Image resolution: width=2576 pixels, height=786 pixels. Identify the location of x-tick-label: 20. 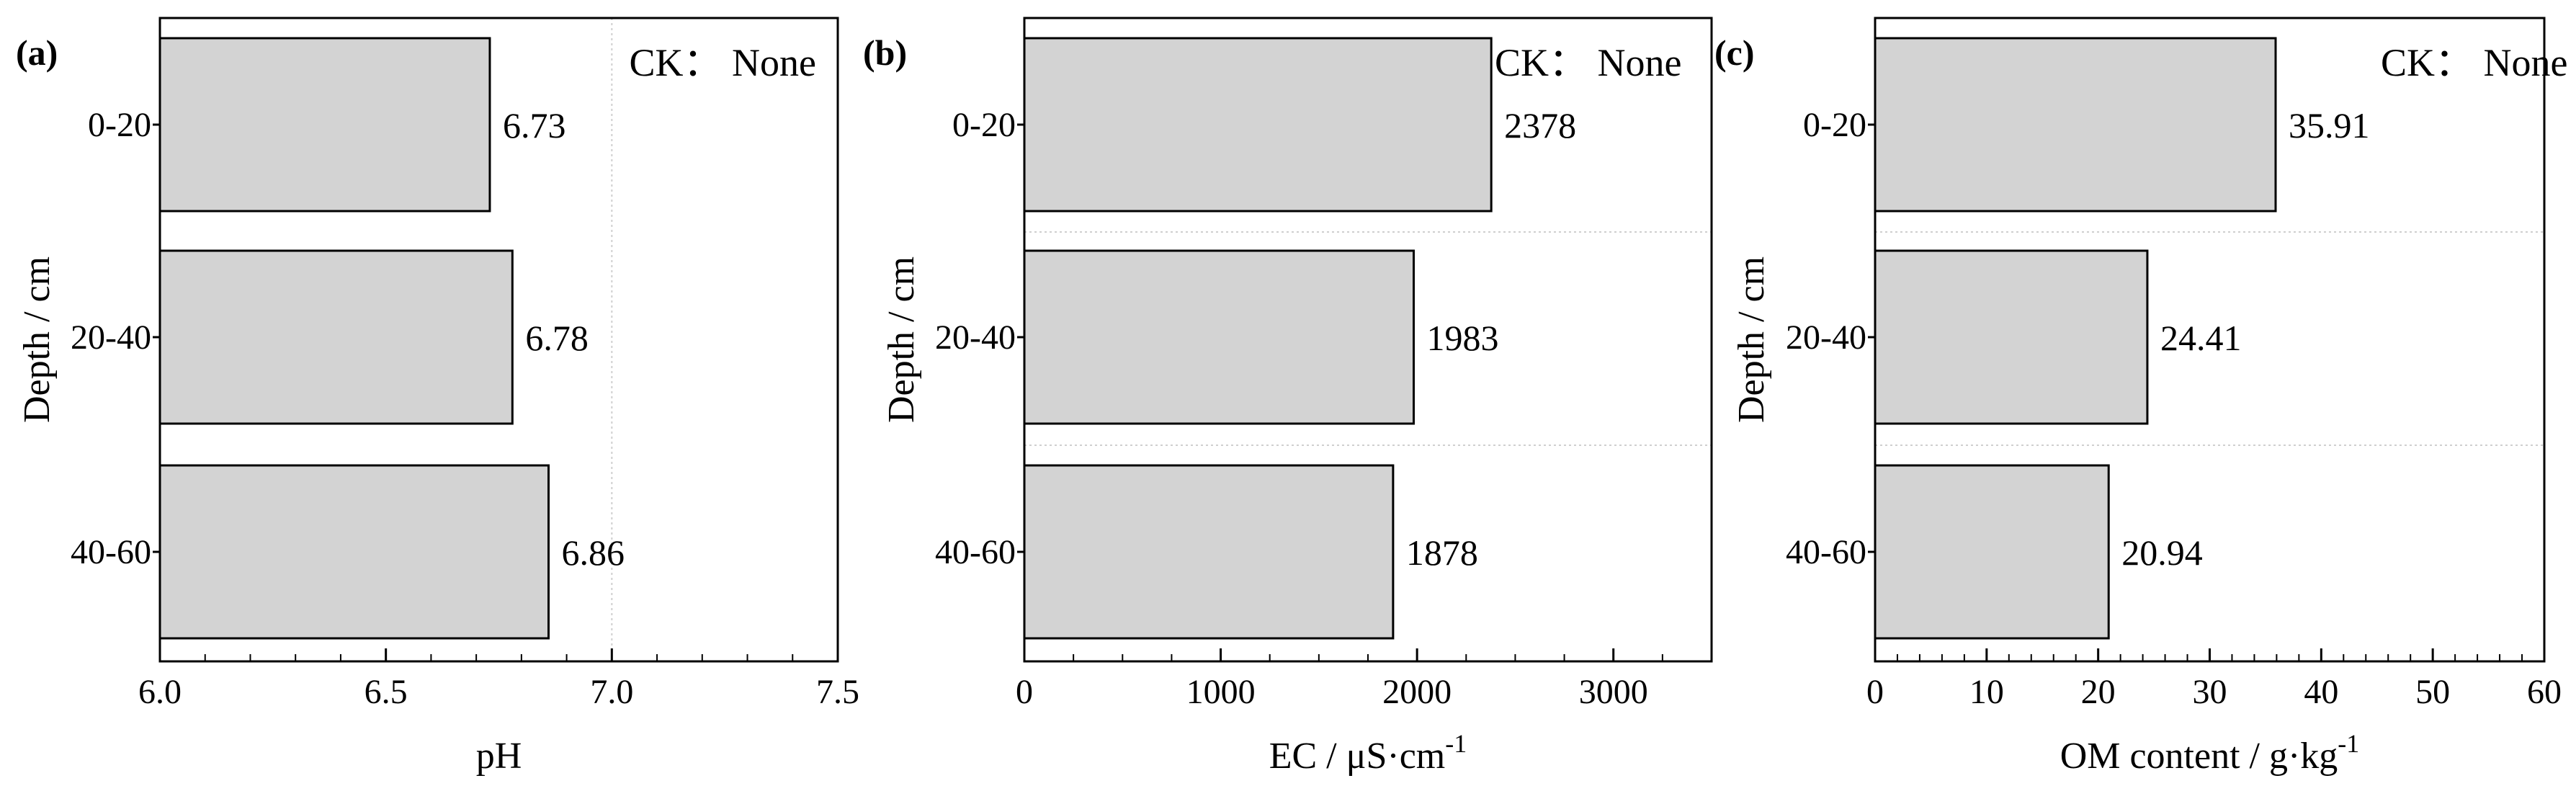
(2098, 692).